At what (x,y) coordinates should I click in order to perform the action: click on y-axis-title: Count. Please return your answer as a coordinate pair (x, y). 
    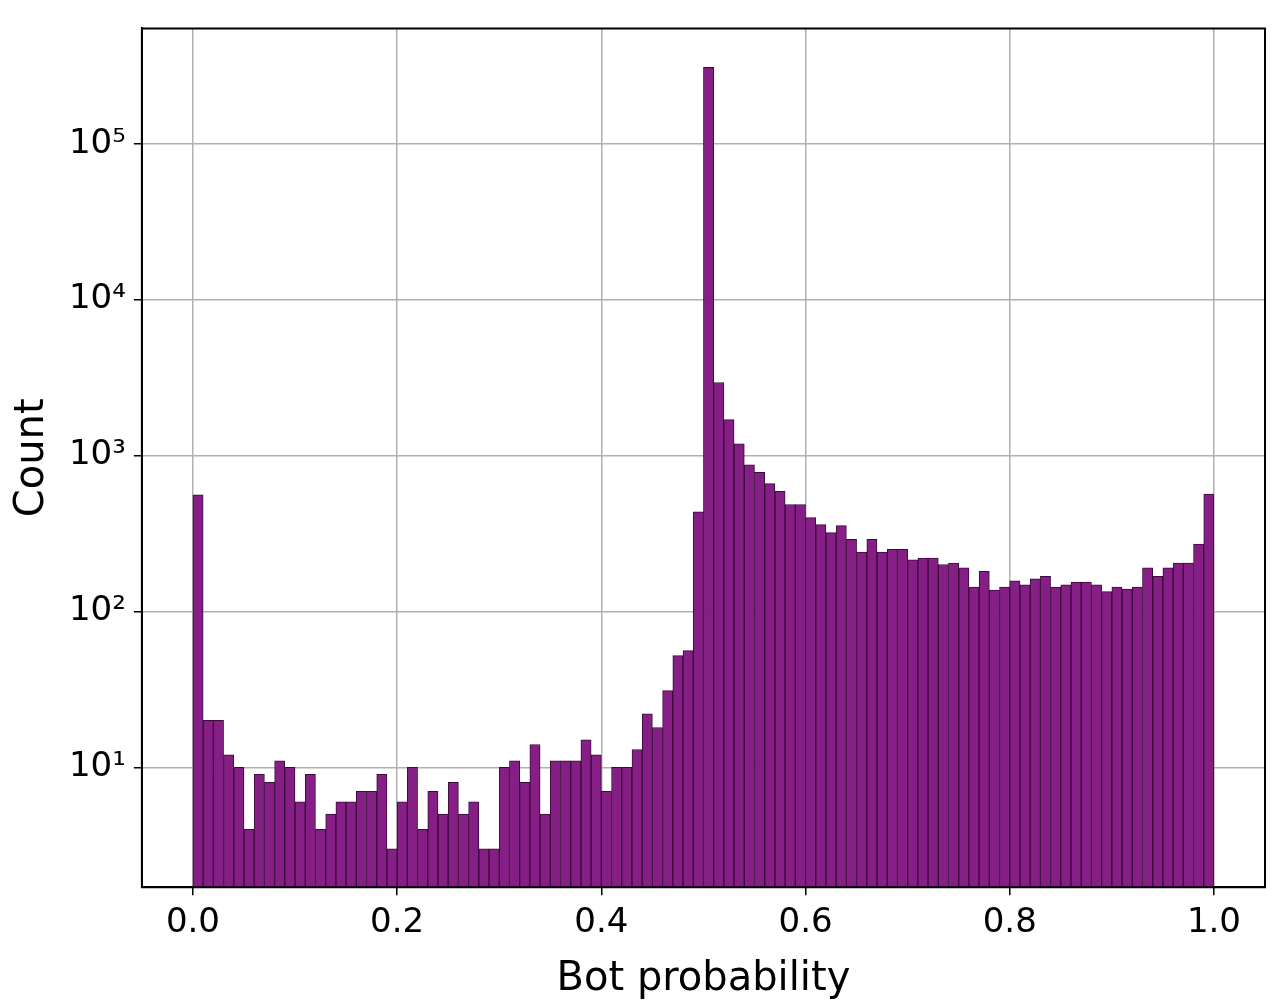
    Looking at the image, I should click on (29, 458).